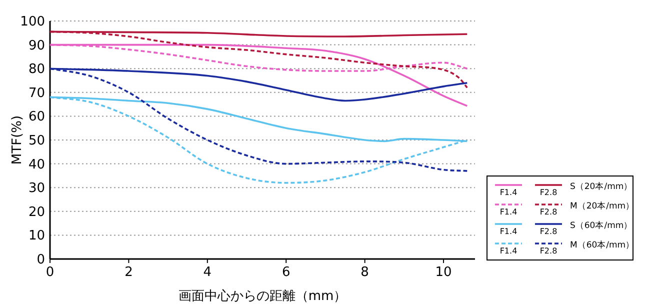 The height and width of the screenshot is (306, 645). I want to click on x-axis-title: 画面中心からの距離（mm）, so click(262, 296).